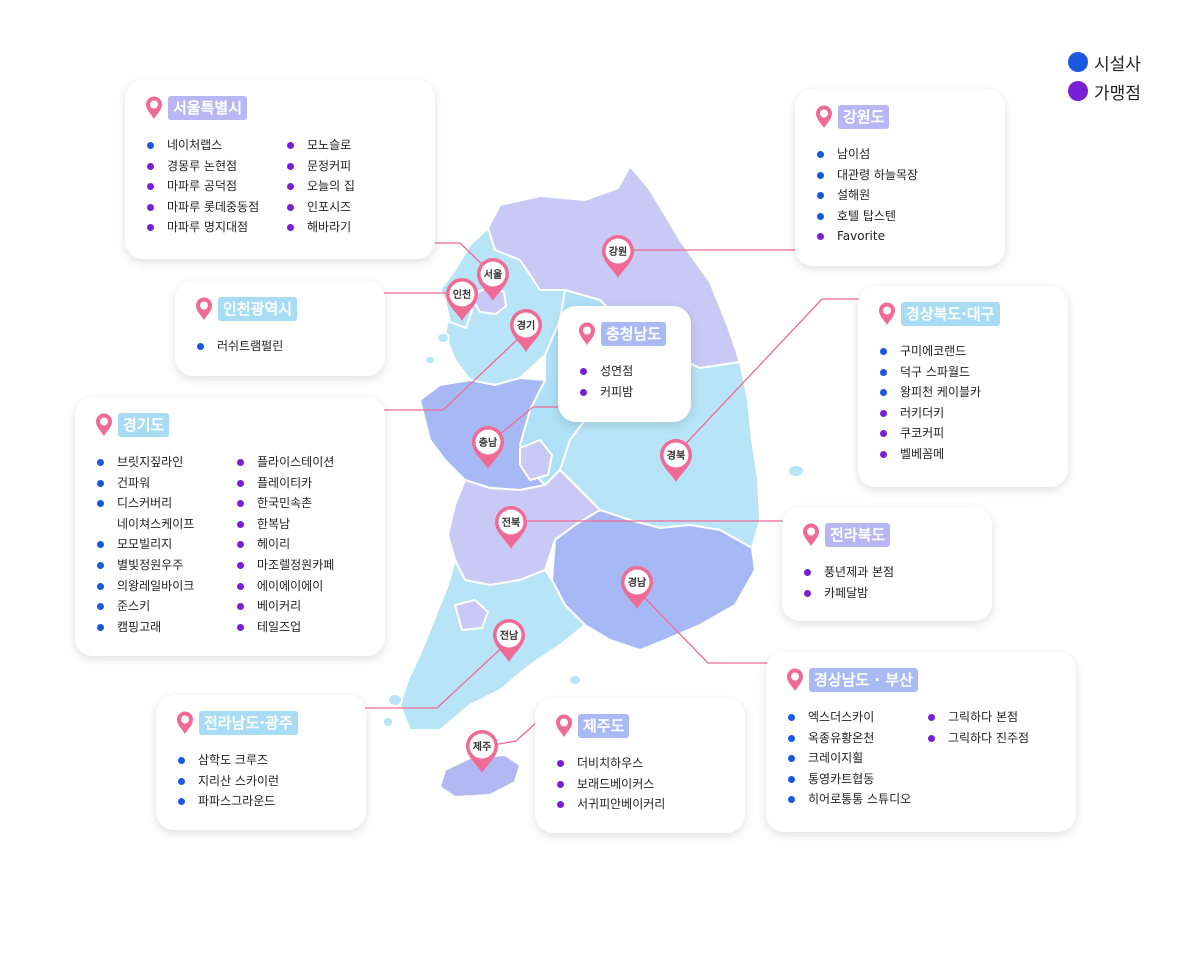  What do you see at coordinates (858, 717) in the screenshot?
I see `place-item: 엑스더스카이` at bounding box center [858, 717].